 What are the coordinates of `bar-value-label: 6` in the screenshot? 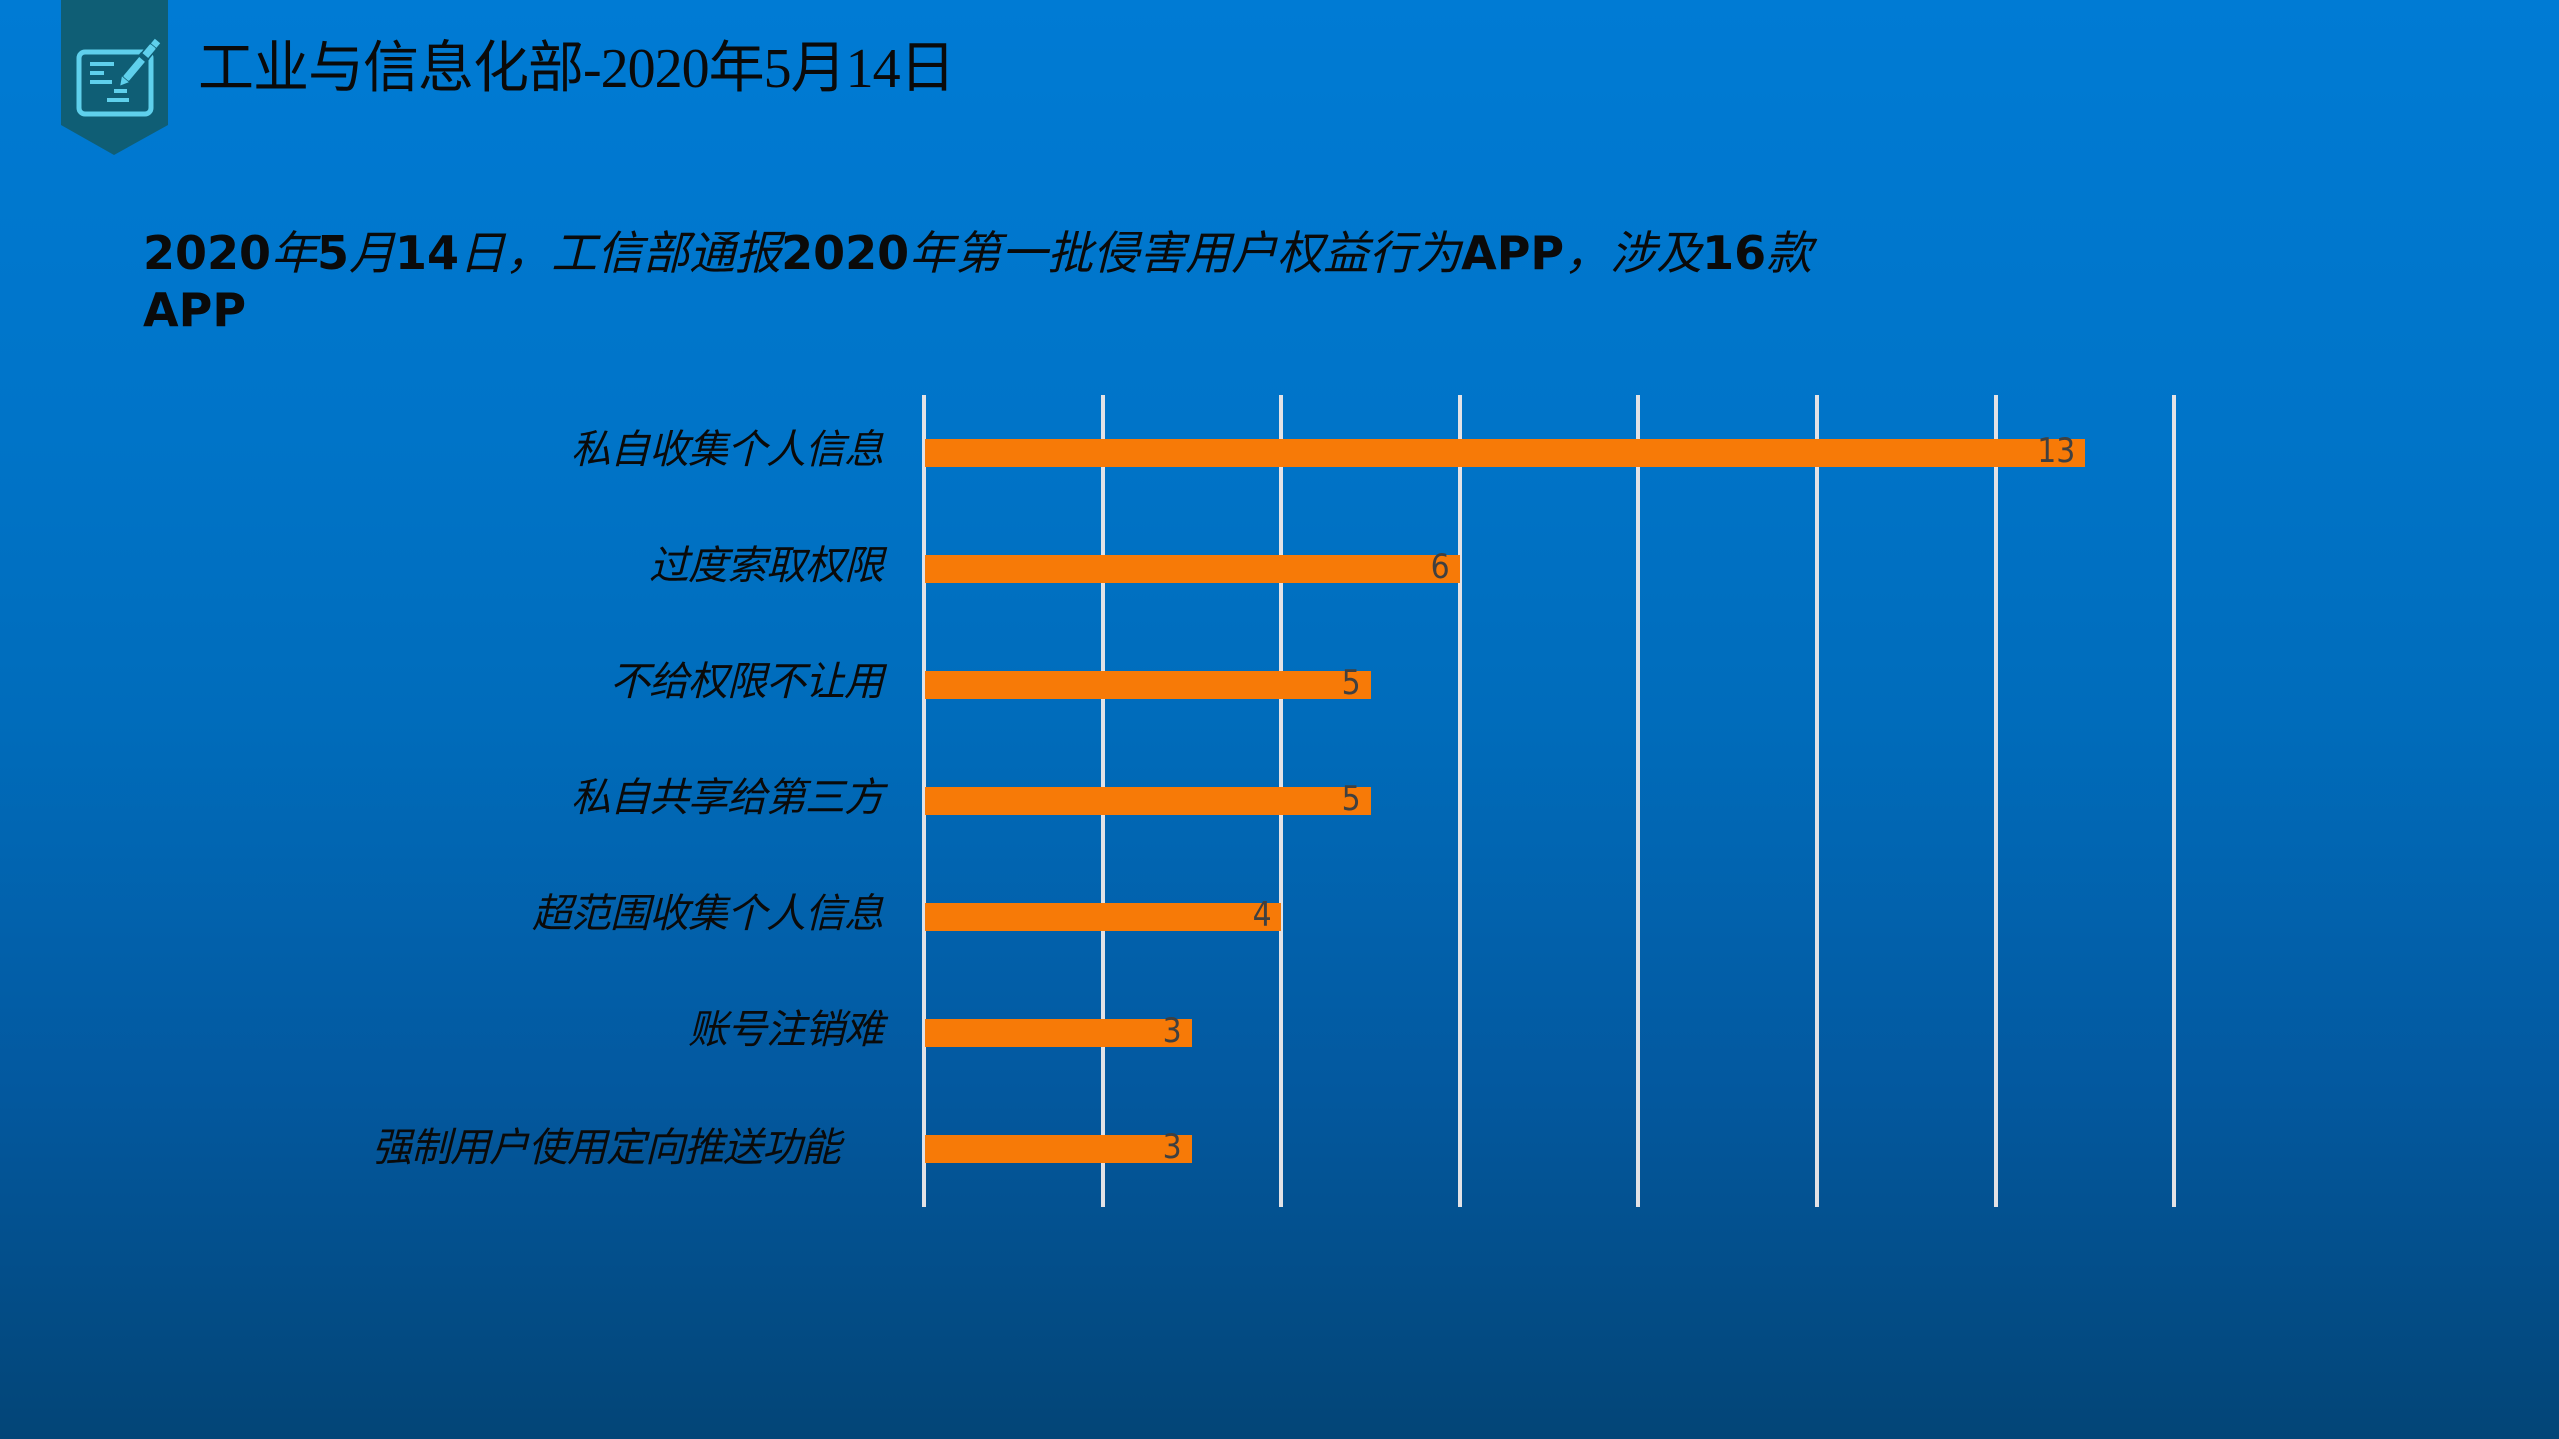 It's located at (1440, 567).